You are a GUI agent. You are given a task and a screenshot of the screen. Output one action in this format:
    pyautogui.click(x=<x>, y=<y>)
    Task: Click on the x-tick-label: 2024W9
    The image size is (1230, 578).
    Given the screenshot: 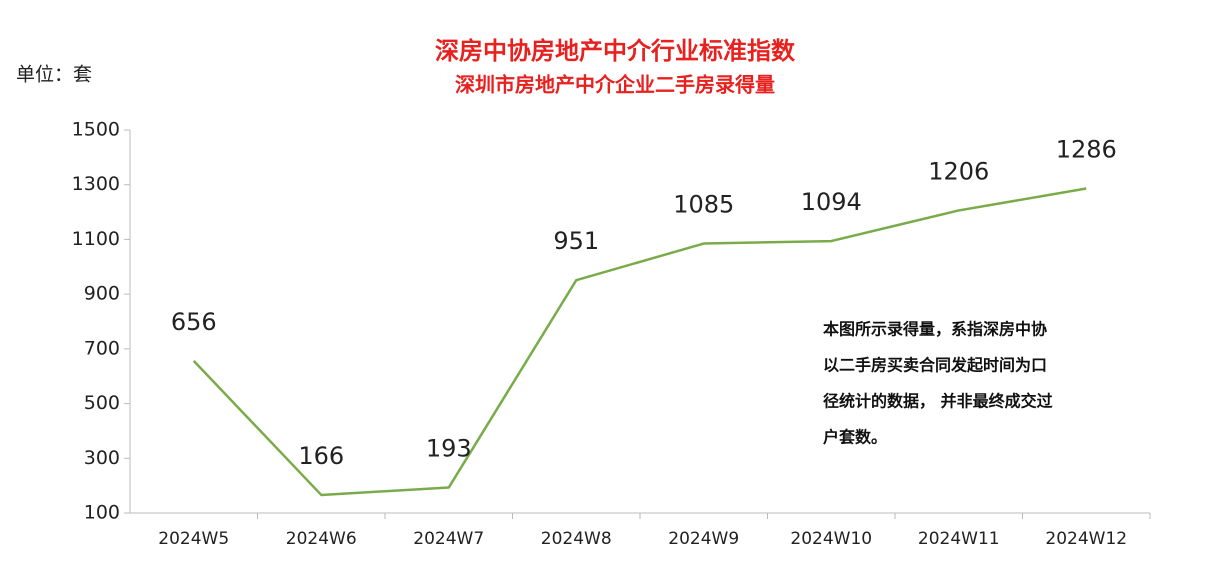 What is the action you would take?
    pyautogui.click(x=703, y=539)
    